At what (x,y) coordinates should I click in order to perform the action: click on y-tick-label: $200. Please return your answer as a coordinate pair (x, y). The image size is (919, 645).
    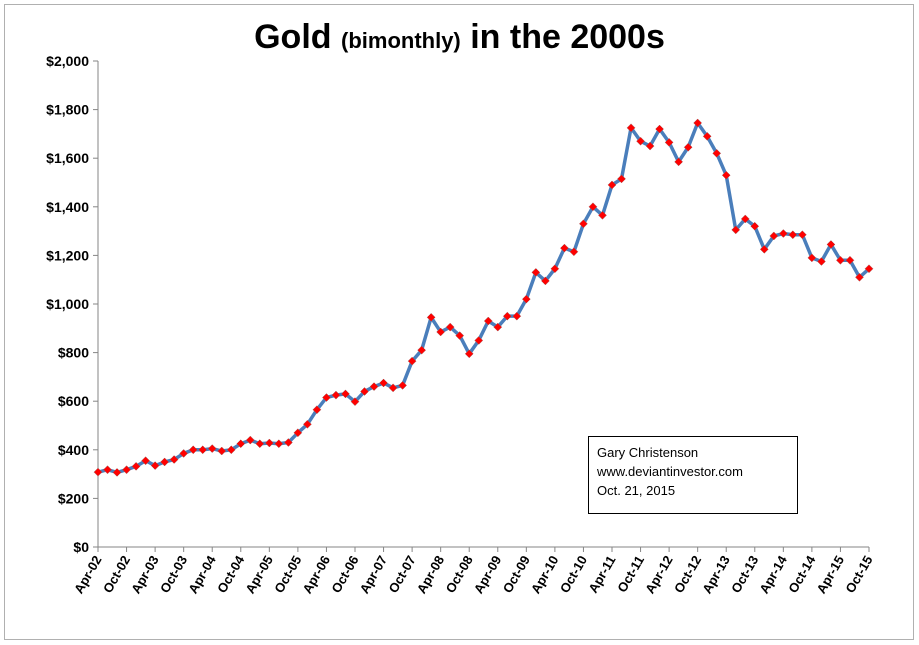
    Looking at the image, I should click on (73, 498).